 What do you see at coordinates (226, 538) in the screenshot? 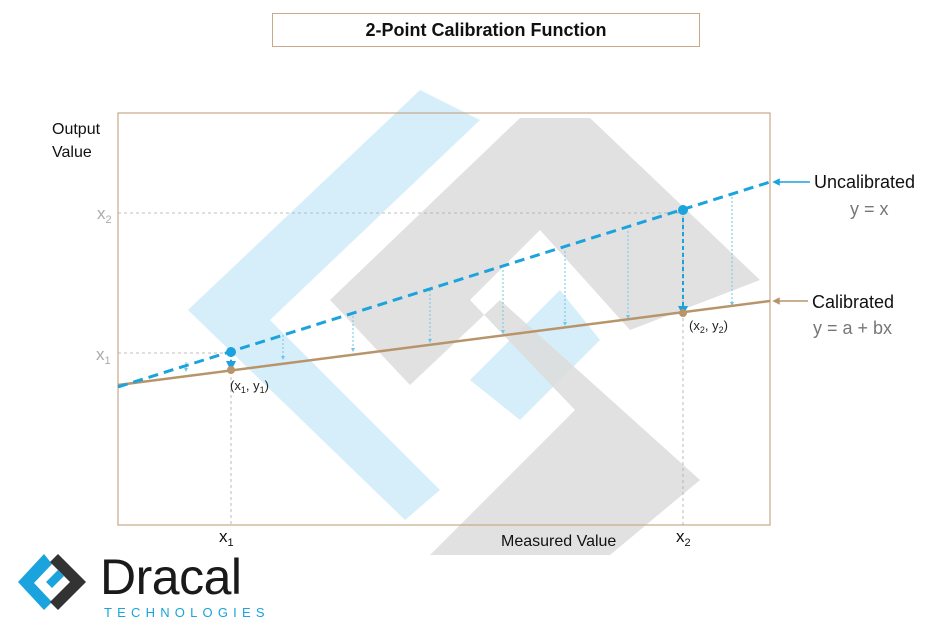
I see `x-tick-x1: x1` at bounding box center [226, 538].